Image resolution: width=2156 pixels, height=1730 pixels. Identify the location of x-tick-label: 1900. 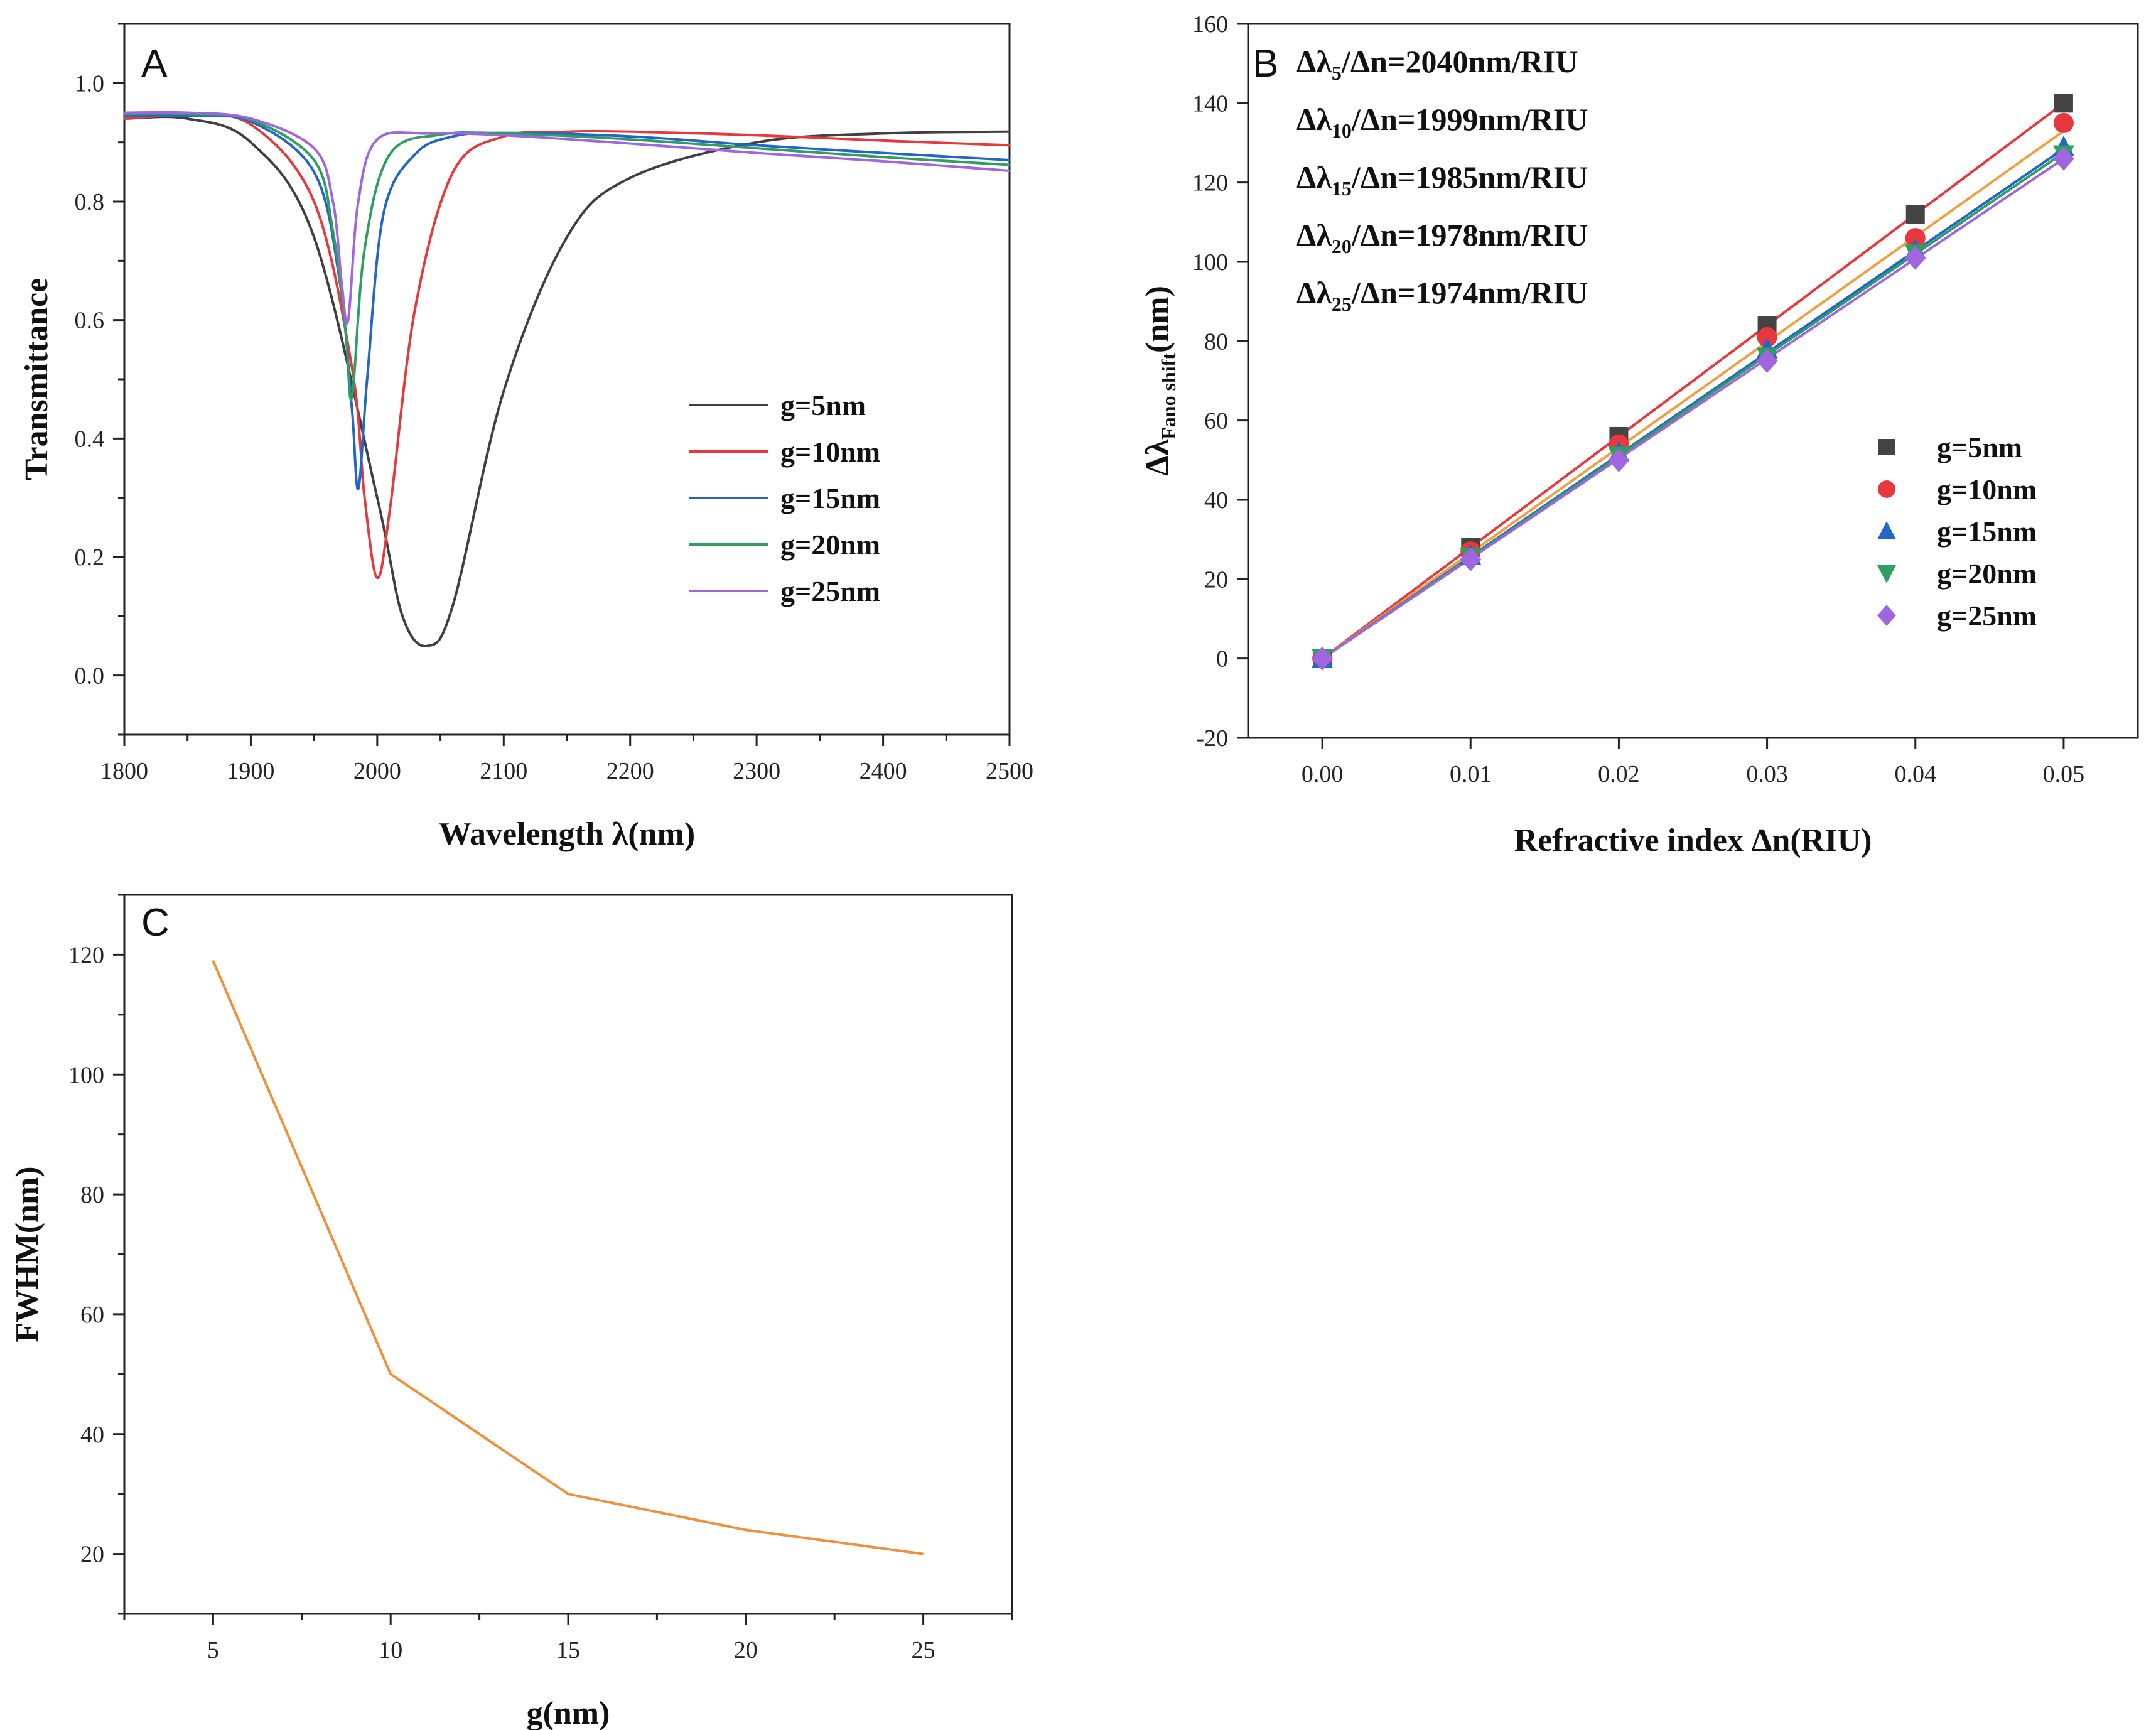
(251, 771).